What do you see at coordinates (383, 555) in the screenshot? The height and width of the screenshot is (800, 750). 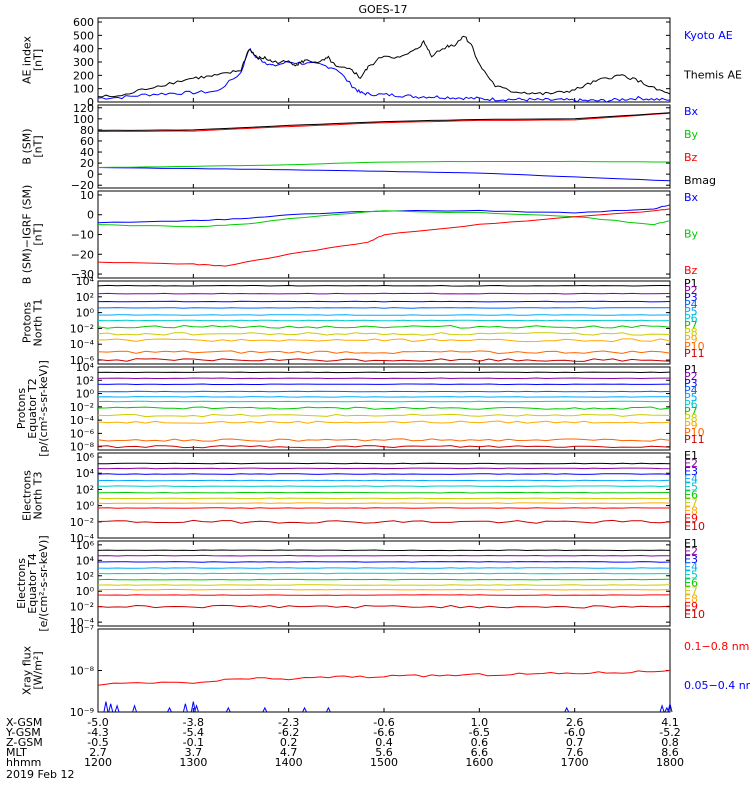 I see `series-line-E2` at bounding box center [383, 555].